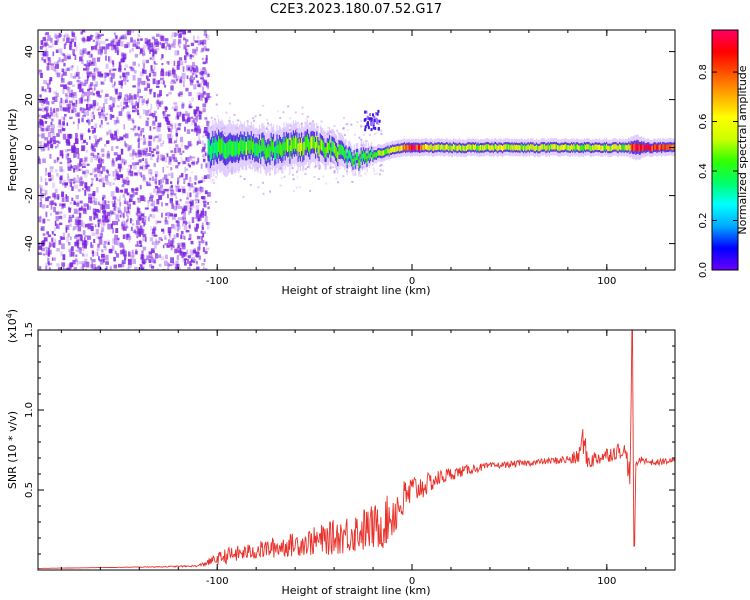 This screenshot has width=750, height=600. I want to click on colorbar-tick-label: 0.6, so click(703, 122).